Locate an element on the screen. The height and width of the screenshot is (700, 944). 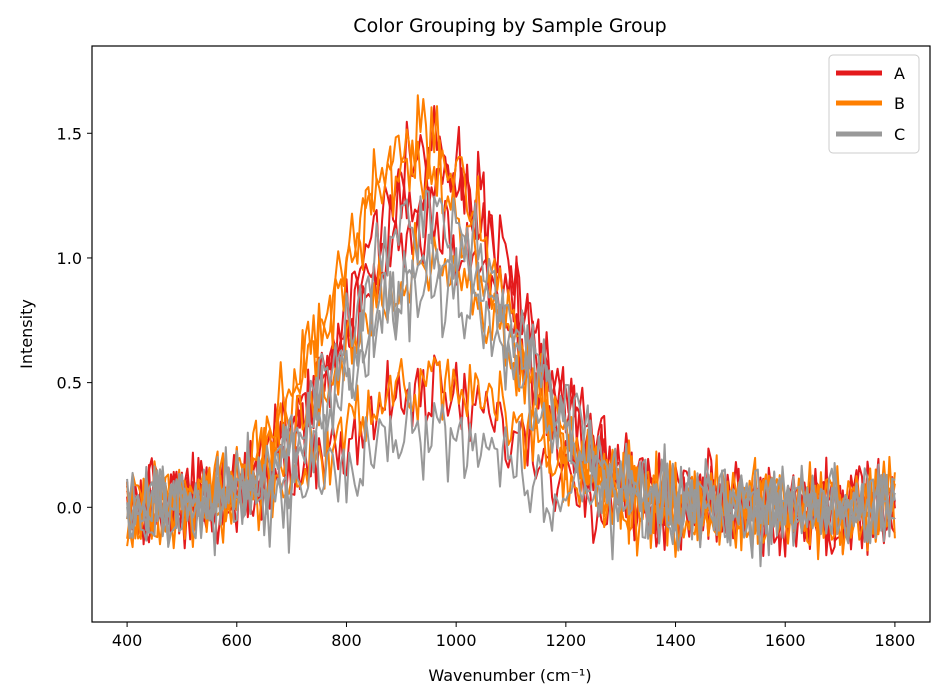
y-tick-label: 1.5 is located at coordinates (69, 133).